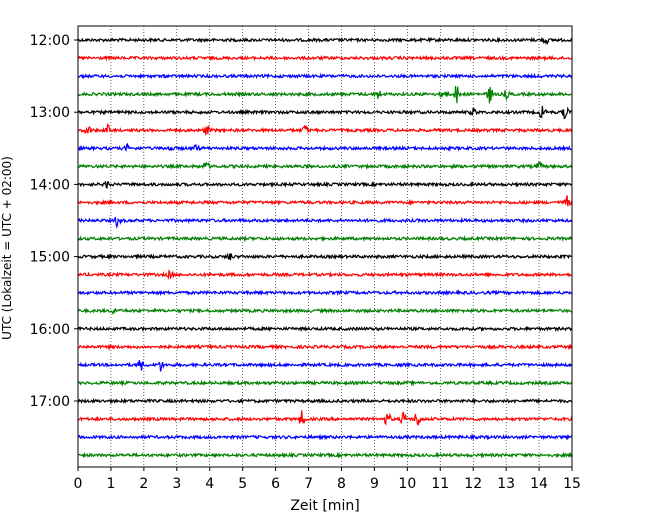  I want to click on x-axis-ticks: 0 1 2 3 4 5 6 7 8 9 10 11 12 13 14 15, so click(327, 479).